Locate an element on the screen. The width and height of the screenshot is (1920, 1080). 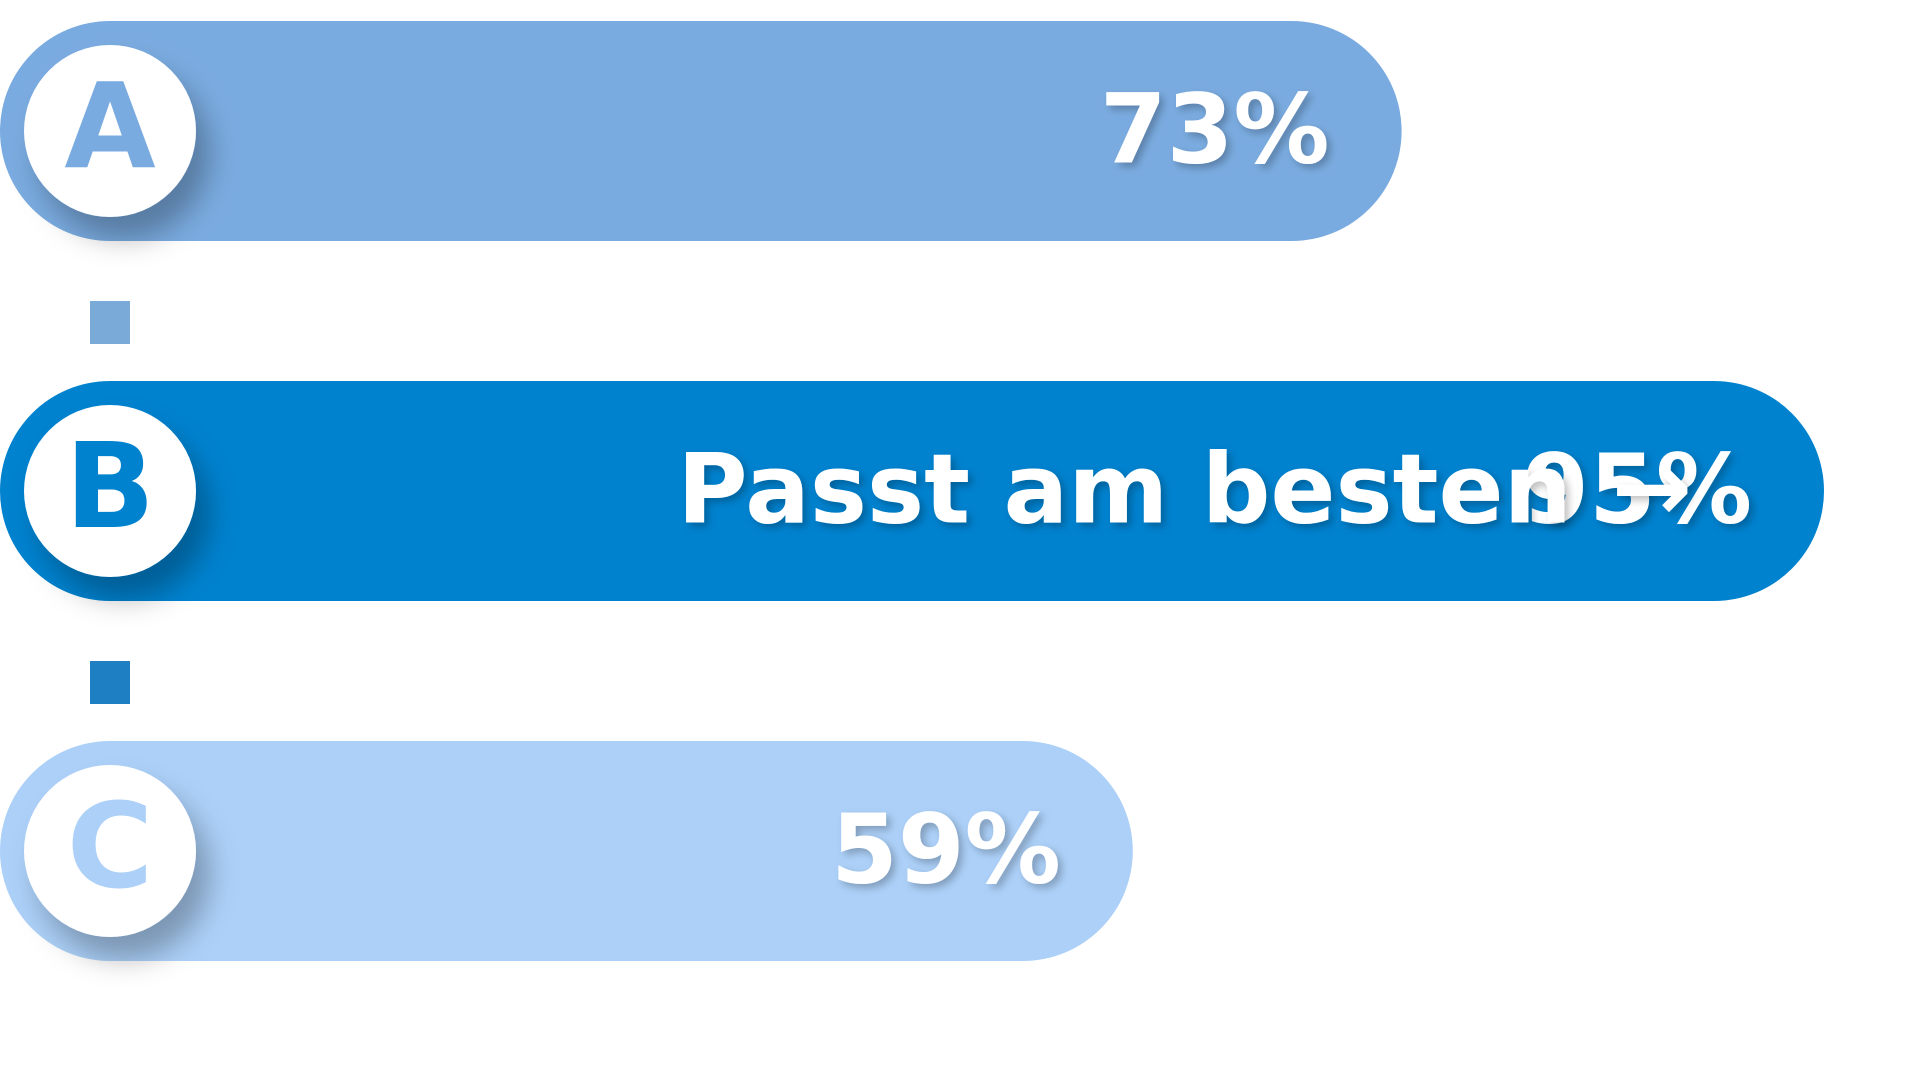
category-badge-b is located at coordinates (110, 491).